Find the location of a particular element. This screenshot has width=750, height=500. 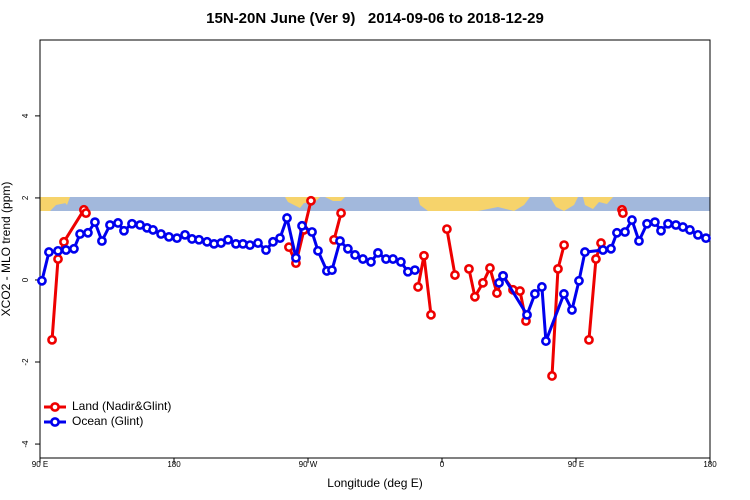

x-axis-label: Longitude (deg E) is located at coordinates (374, 483).